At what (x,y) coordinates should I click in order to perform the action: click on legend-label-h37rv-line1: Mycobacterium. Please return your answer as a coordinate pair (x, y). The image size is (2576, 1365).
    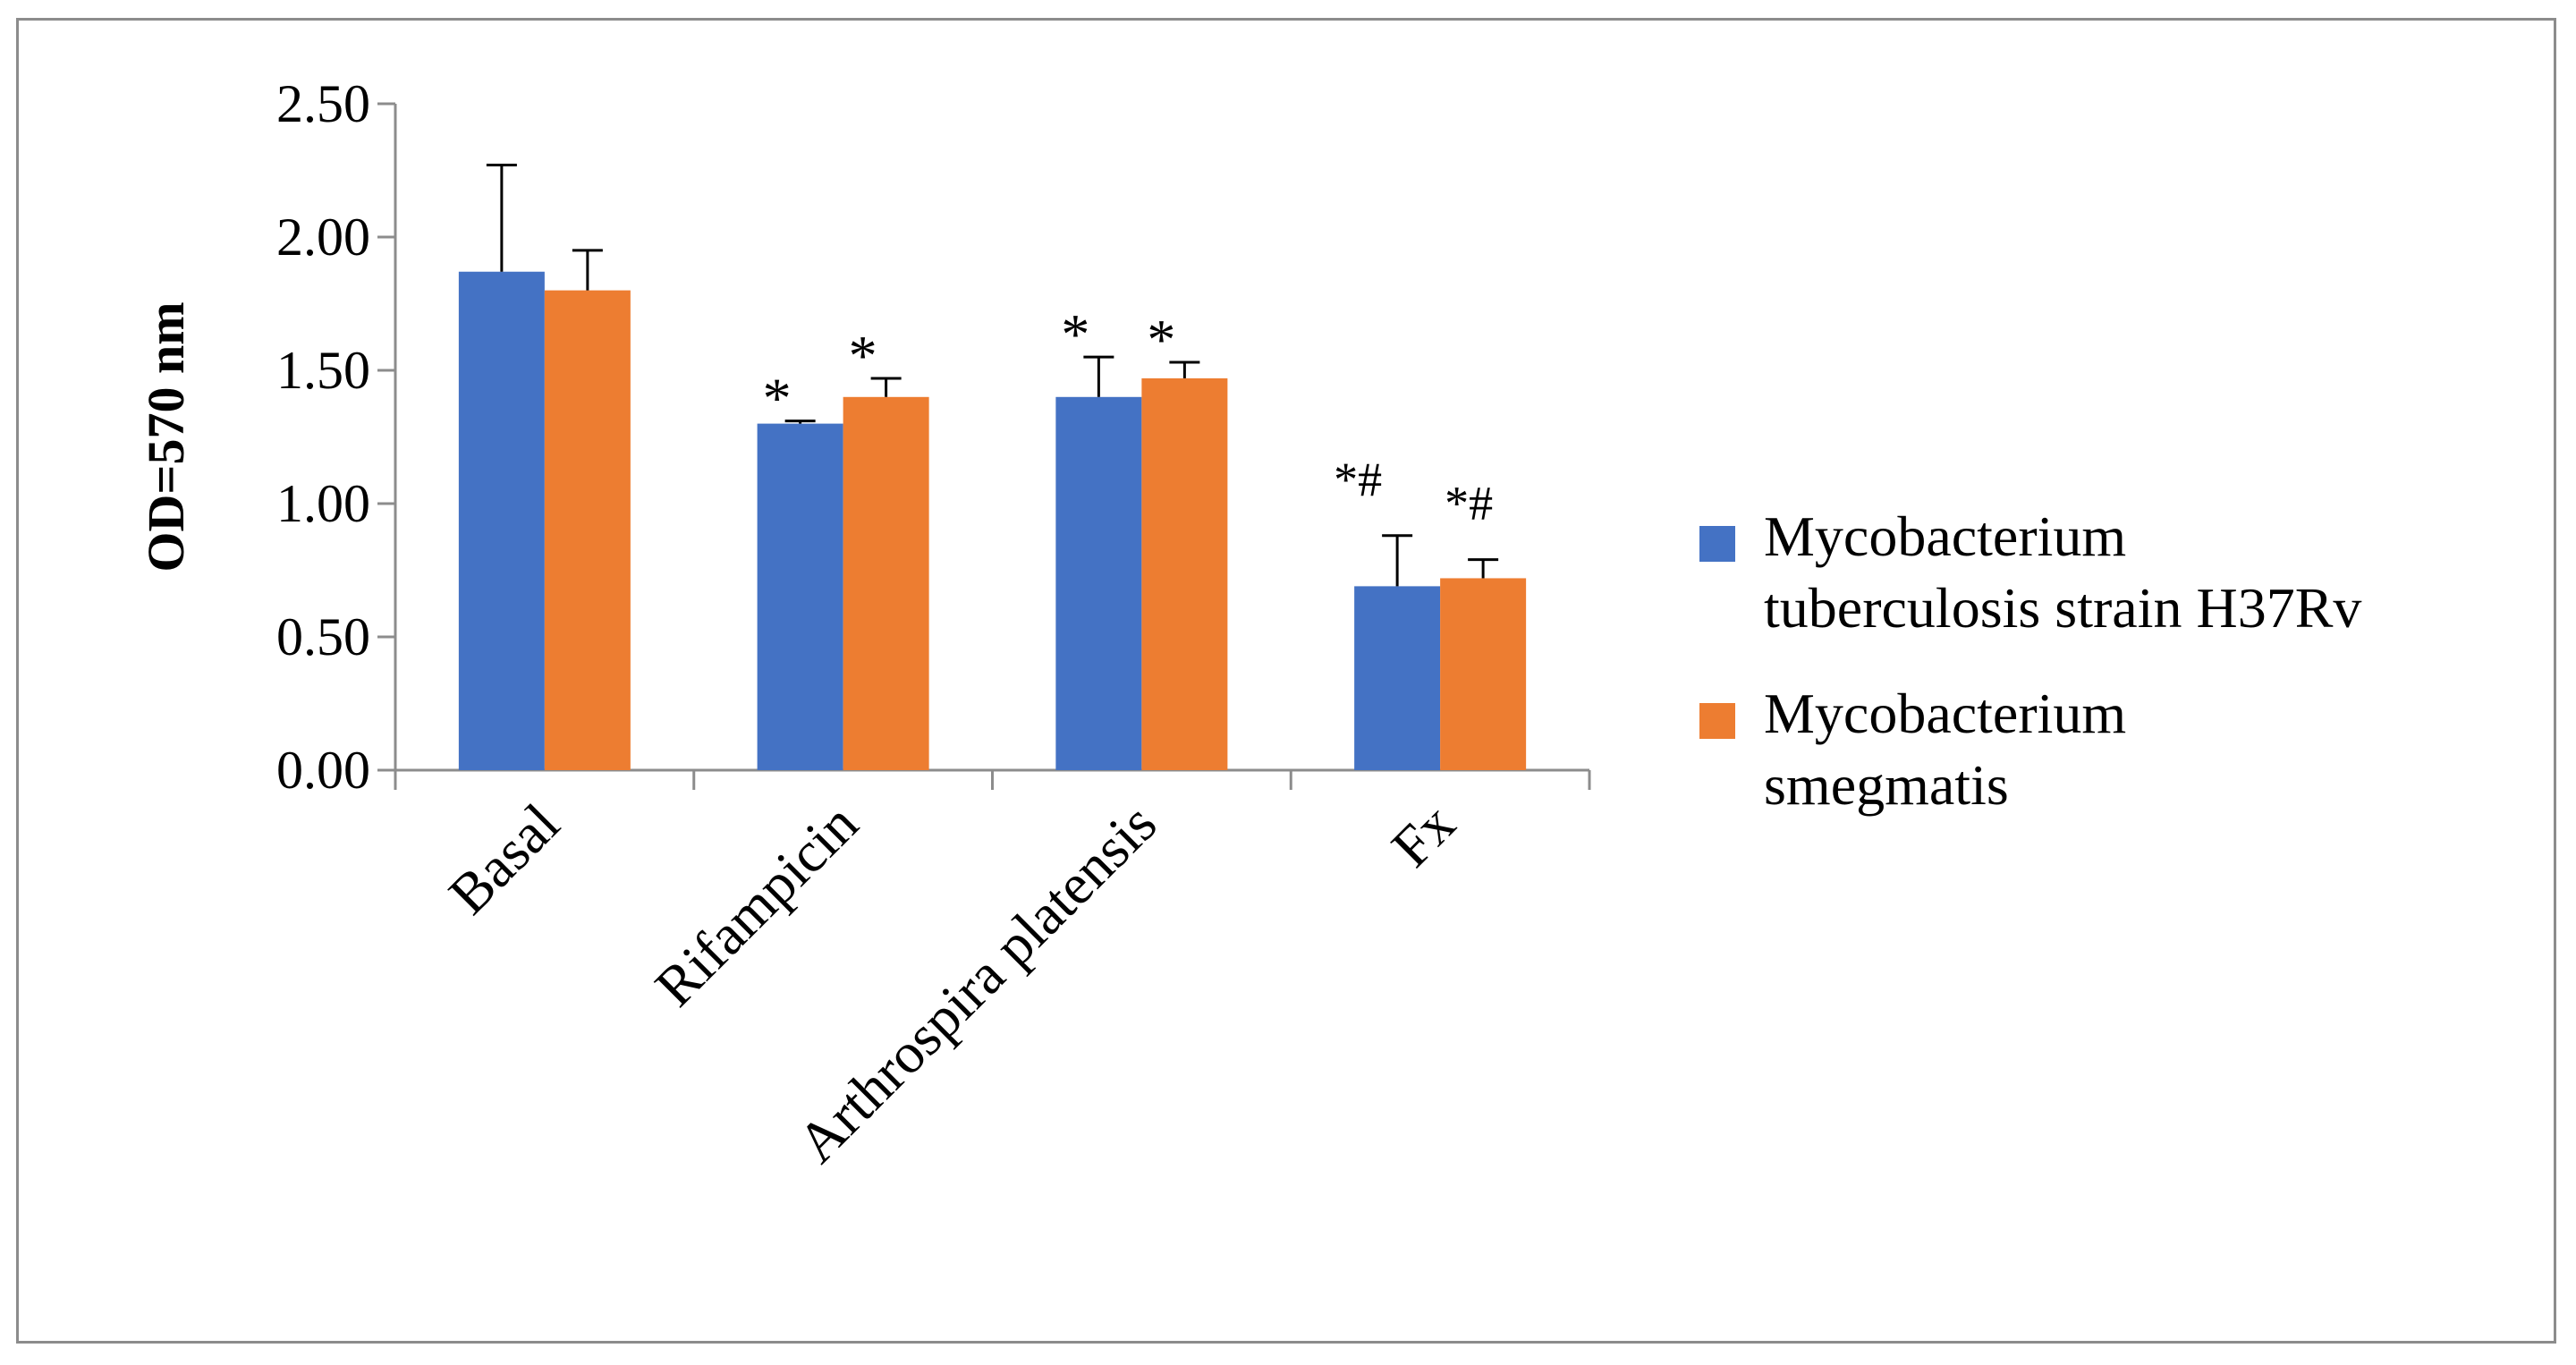
    Looking at the image, I should click on (1945, 536).